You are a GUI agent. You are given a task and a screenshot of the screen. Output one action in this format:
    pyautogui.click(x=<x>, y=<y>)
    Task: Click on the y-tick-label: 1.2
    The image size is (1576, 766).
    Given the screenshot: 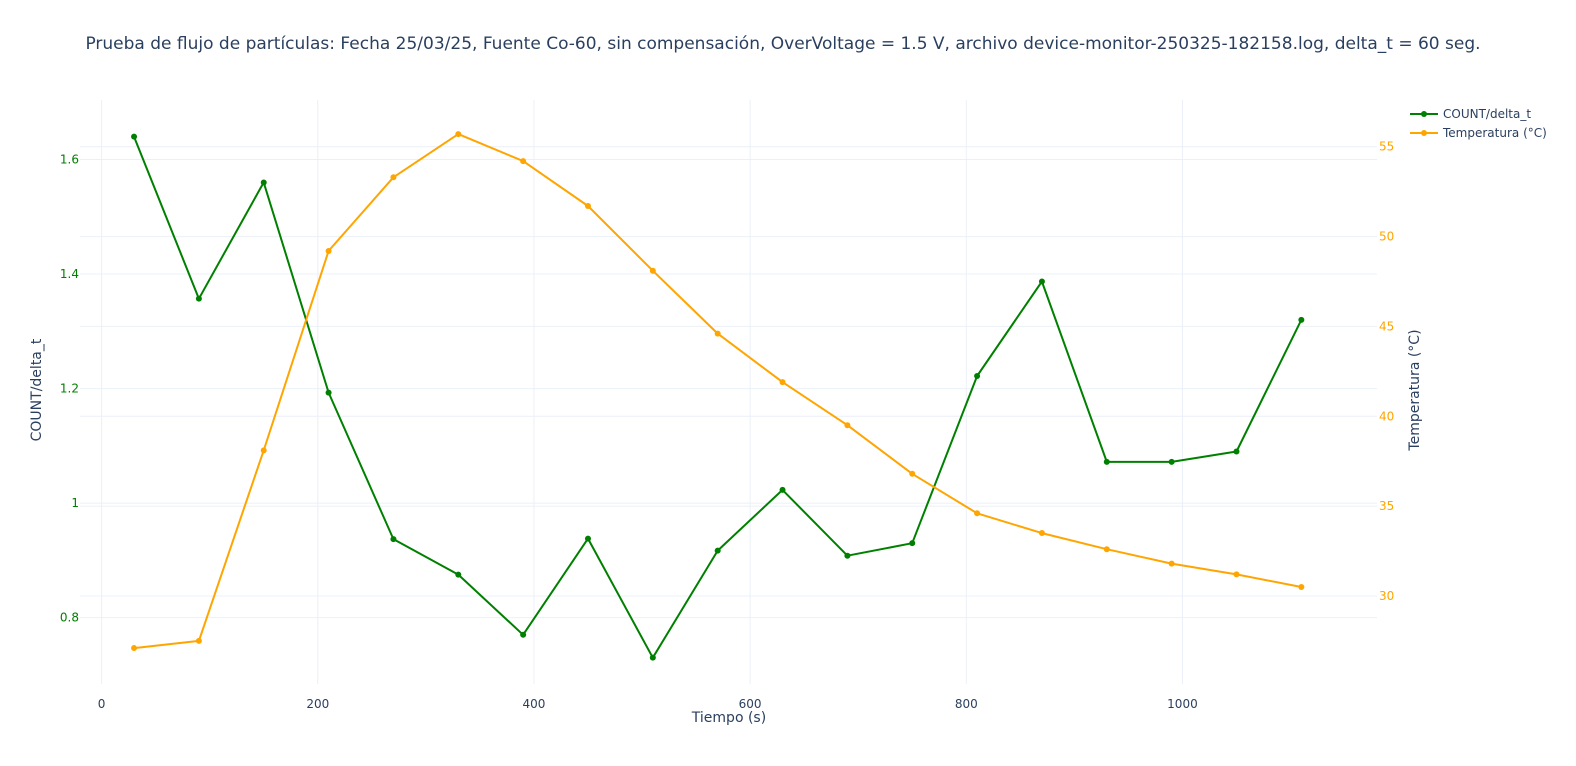 What is the action you would take?
    pyautogui.click(x=69, y=389)
    